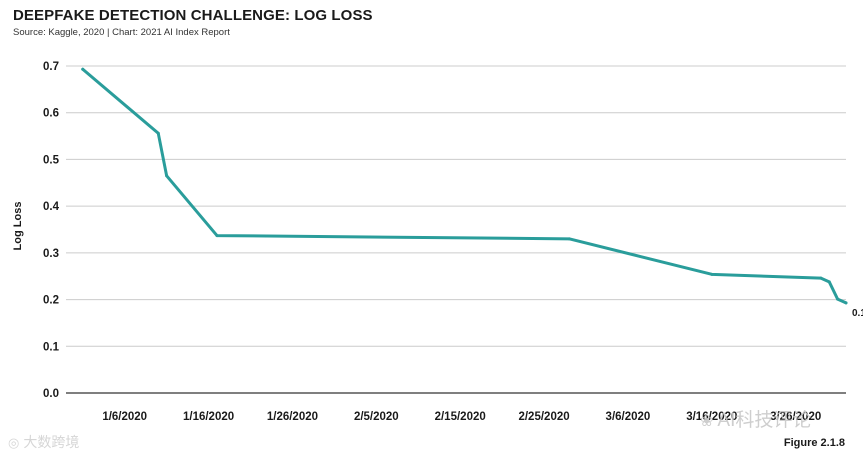 The width and height of the screenshot is (863, 459). Describe the element at coordinates (543, 417) in the screenshot. I see `x-tick-label: 2/25/2020` at that location.